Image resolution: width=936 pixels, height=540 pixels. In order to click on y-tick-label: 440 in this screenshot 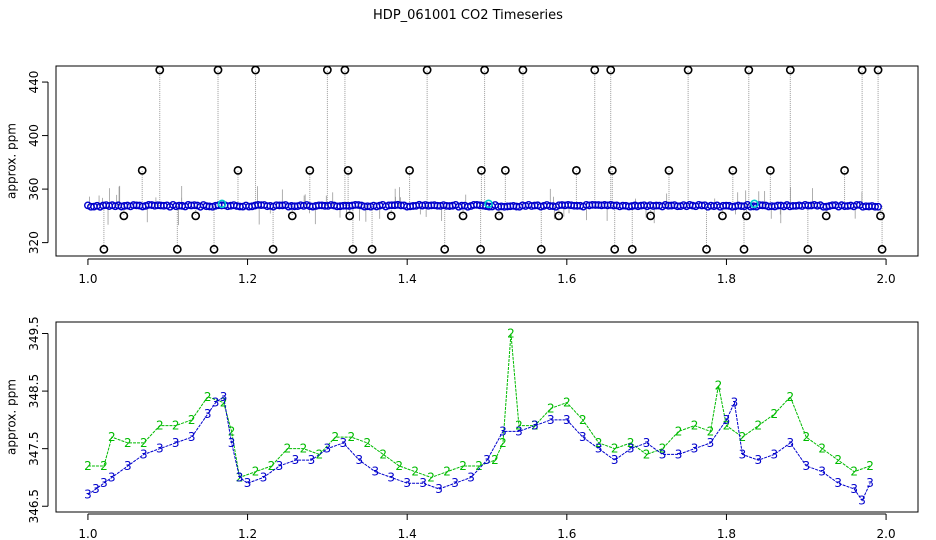, I will do `click(34, 82)`.